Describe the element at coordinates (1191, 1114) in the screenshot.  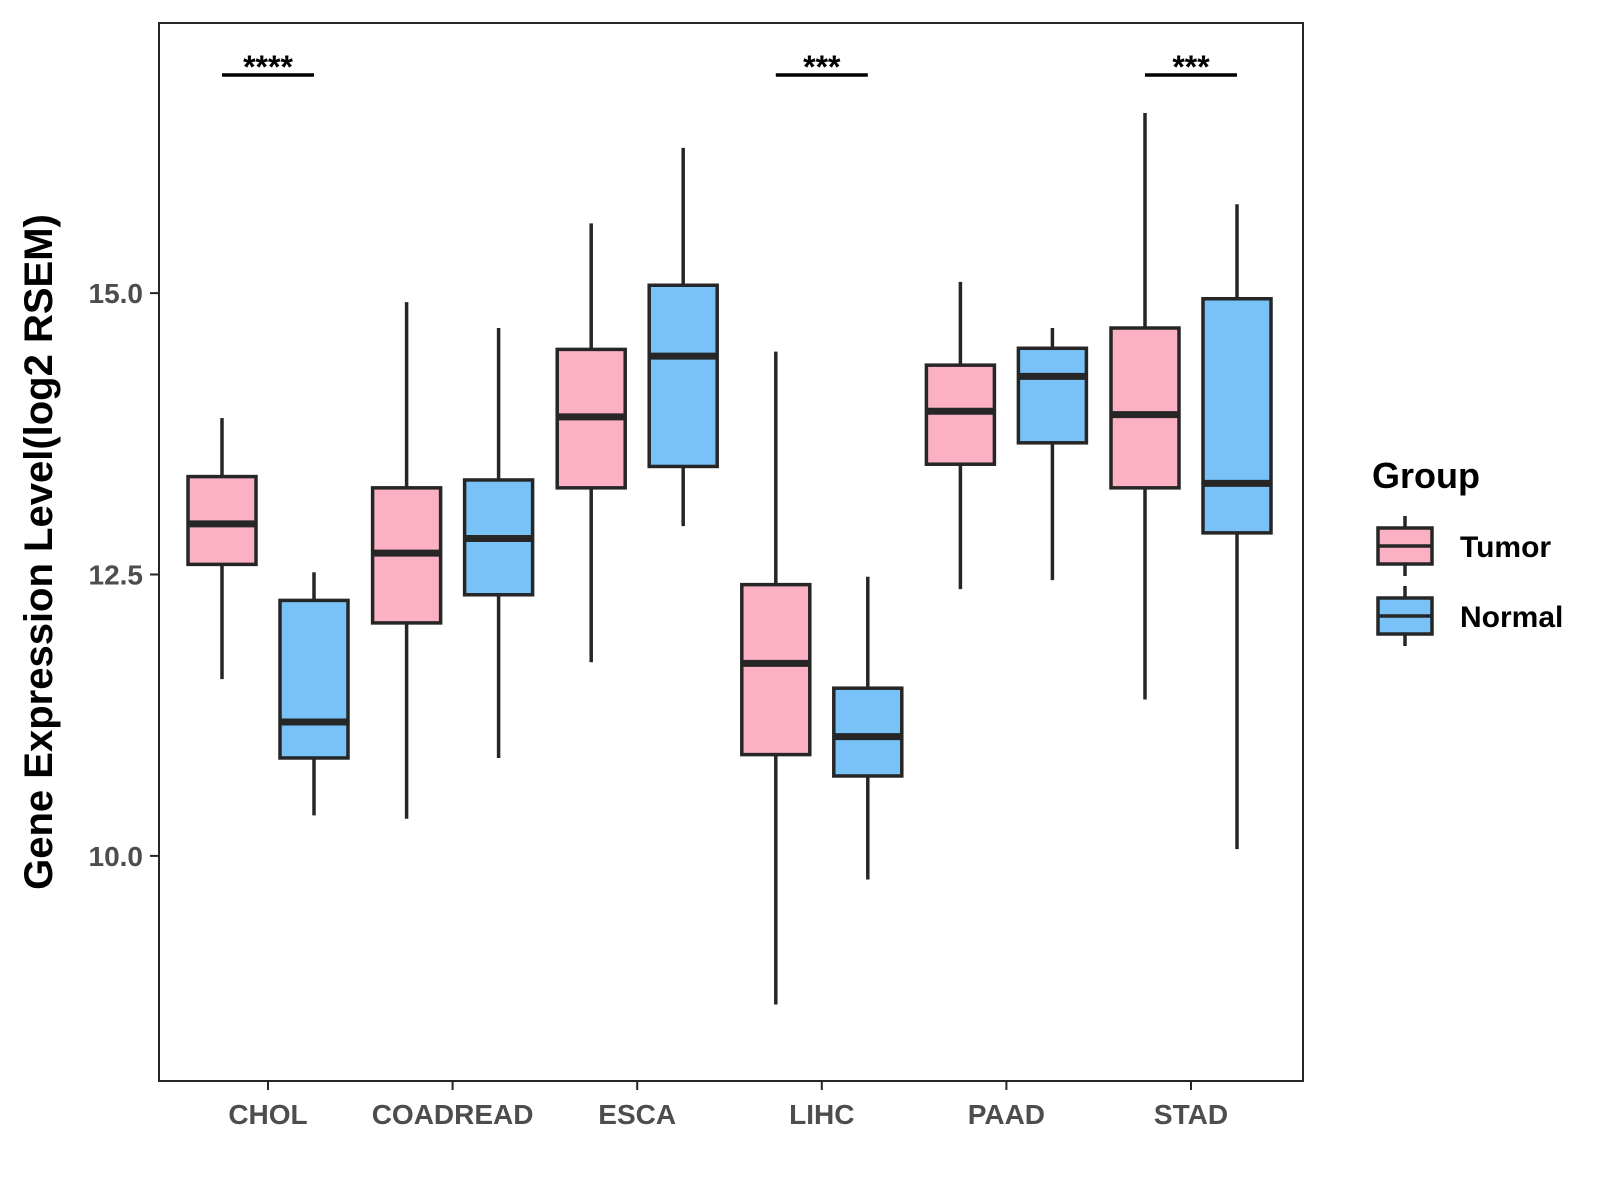
I see `x-tick-label: STAD` at that location.